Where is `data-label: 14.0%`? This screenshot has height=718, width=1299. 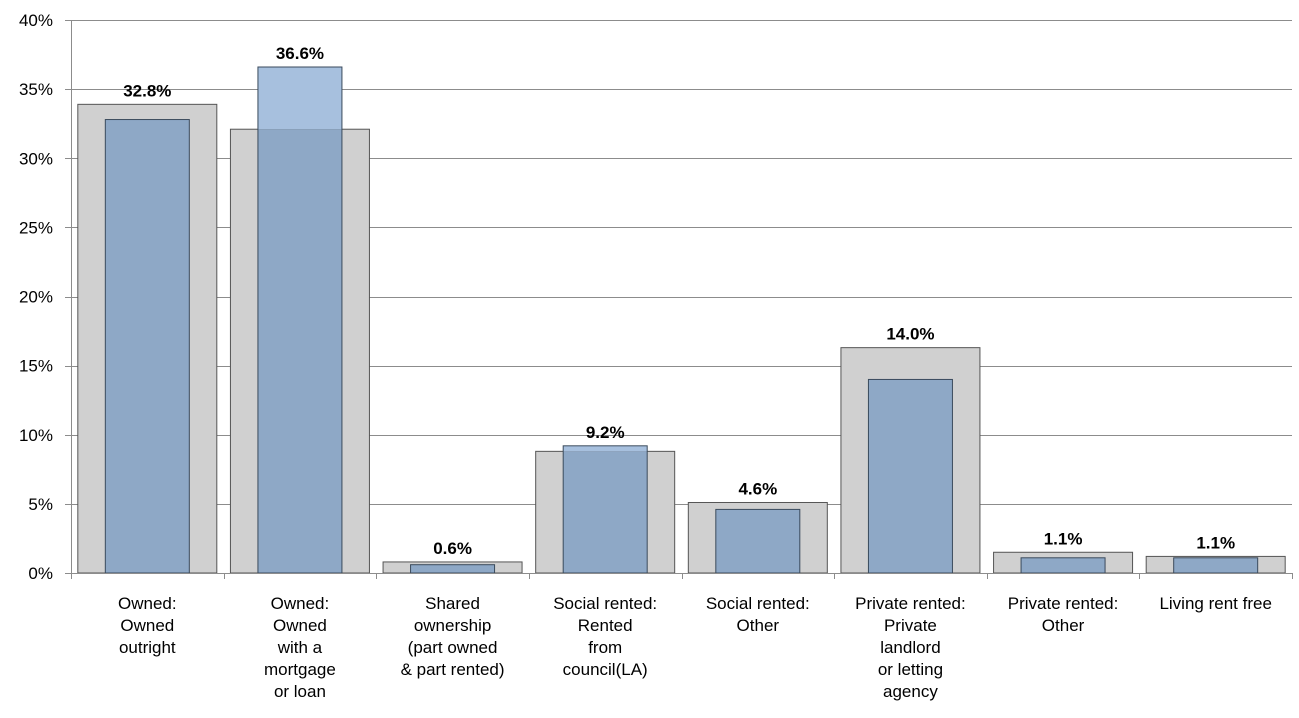
data-label: 14.0% is located at coordinates (910, 334).